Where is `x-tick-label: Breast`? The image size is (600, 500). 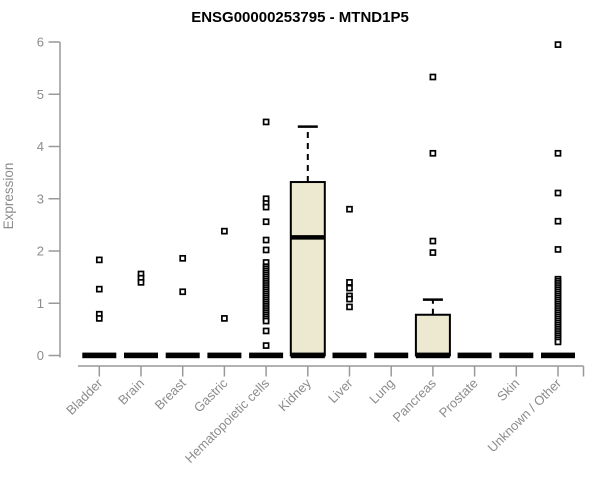 x-tick-label: Breast is located at coordinates (170, 393).